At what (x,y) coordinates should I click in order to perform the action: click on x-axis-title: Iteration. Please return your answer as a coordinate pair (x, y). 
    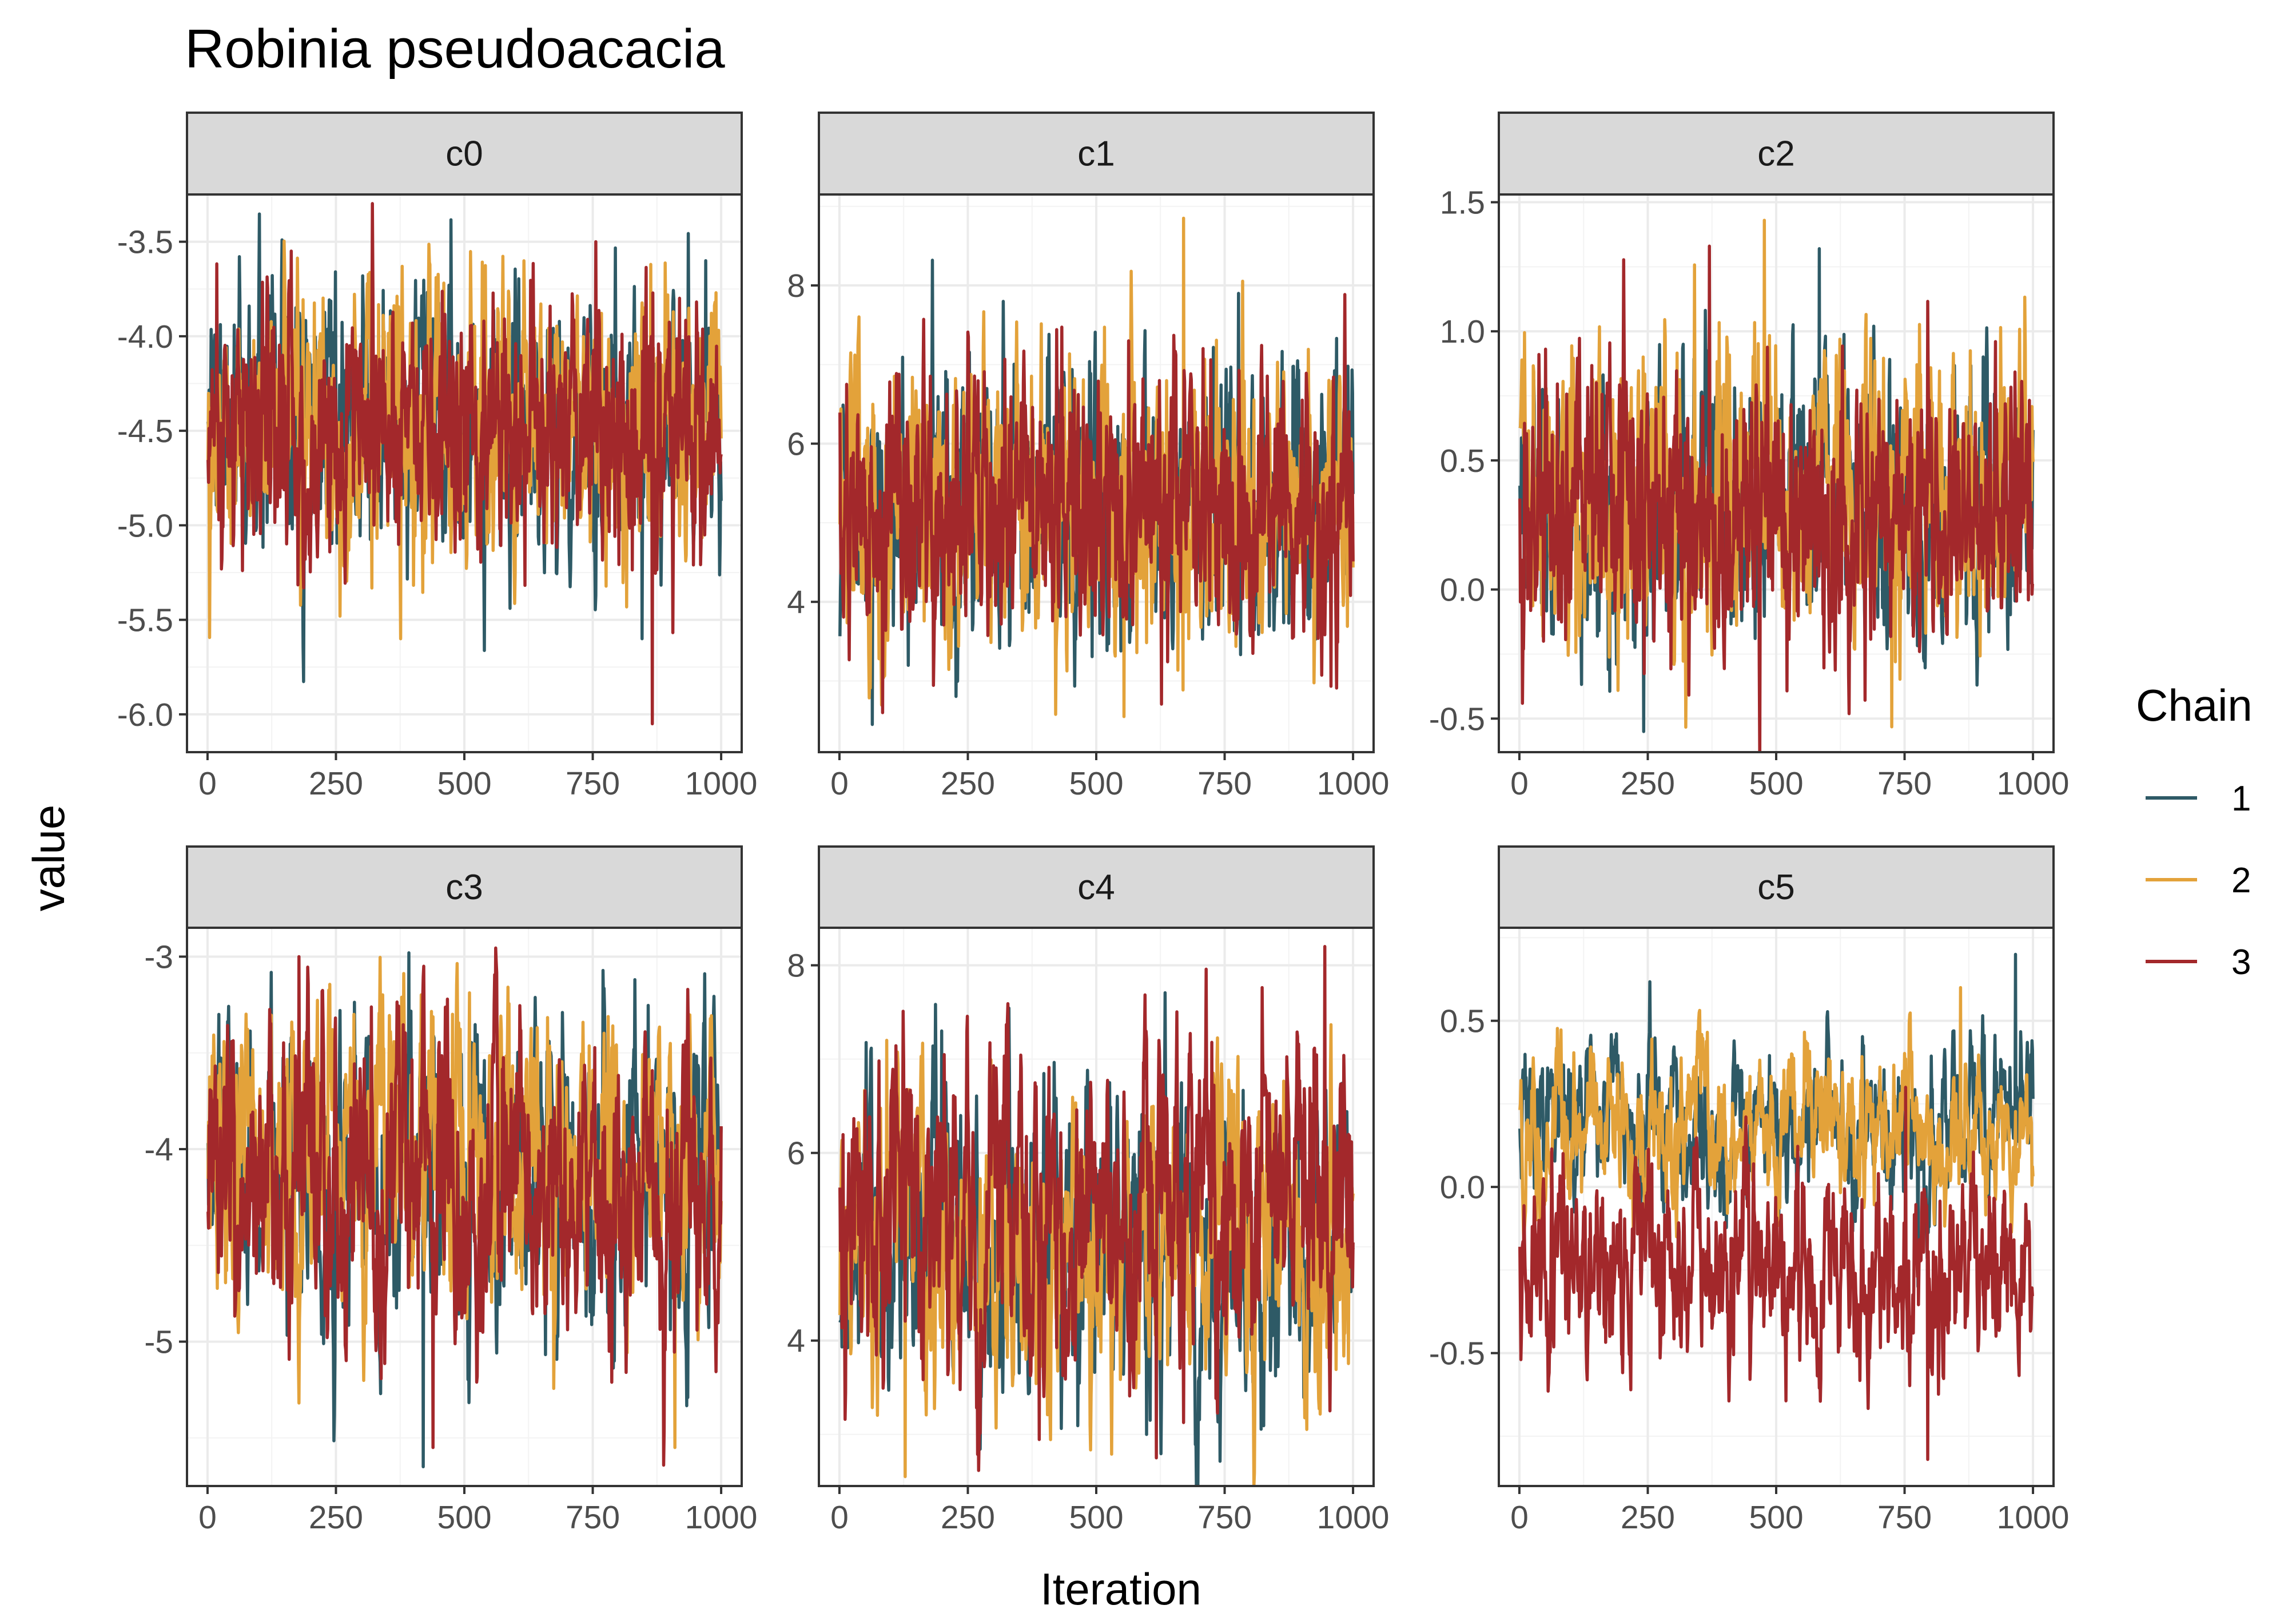
    Looking at the image, I should click on (1120, 1589).